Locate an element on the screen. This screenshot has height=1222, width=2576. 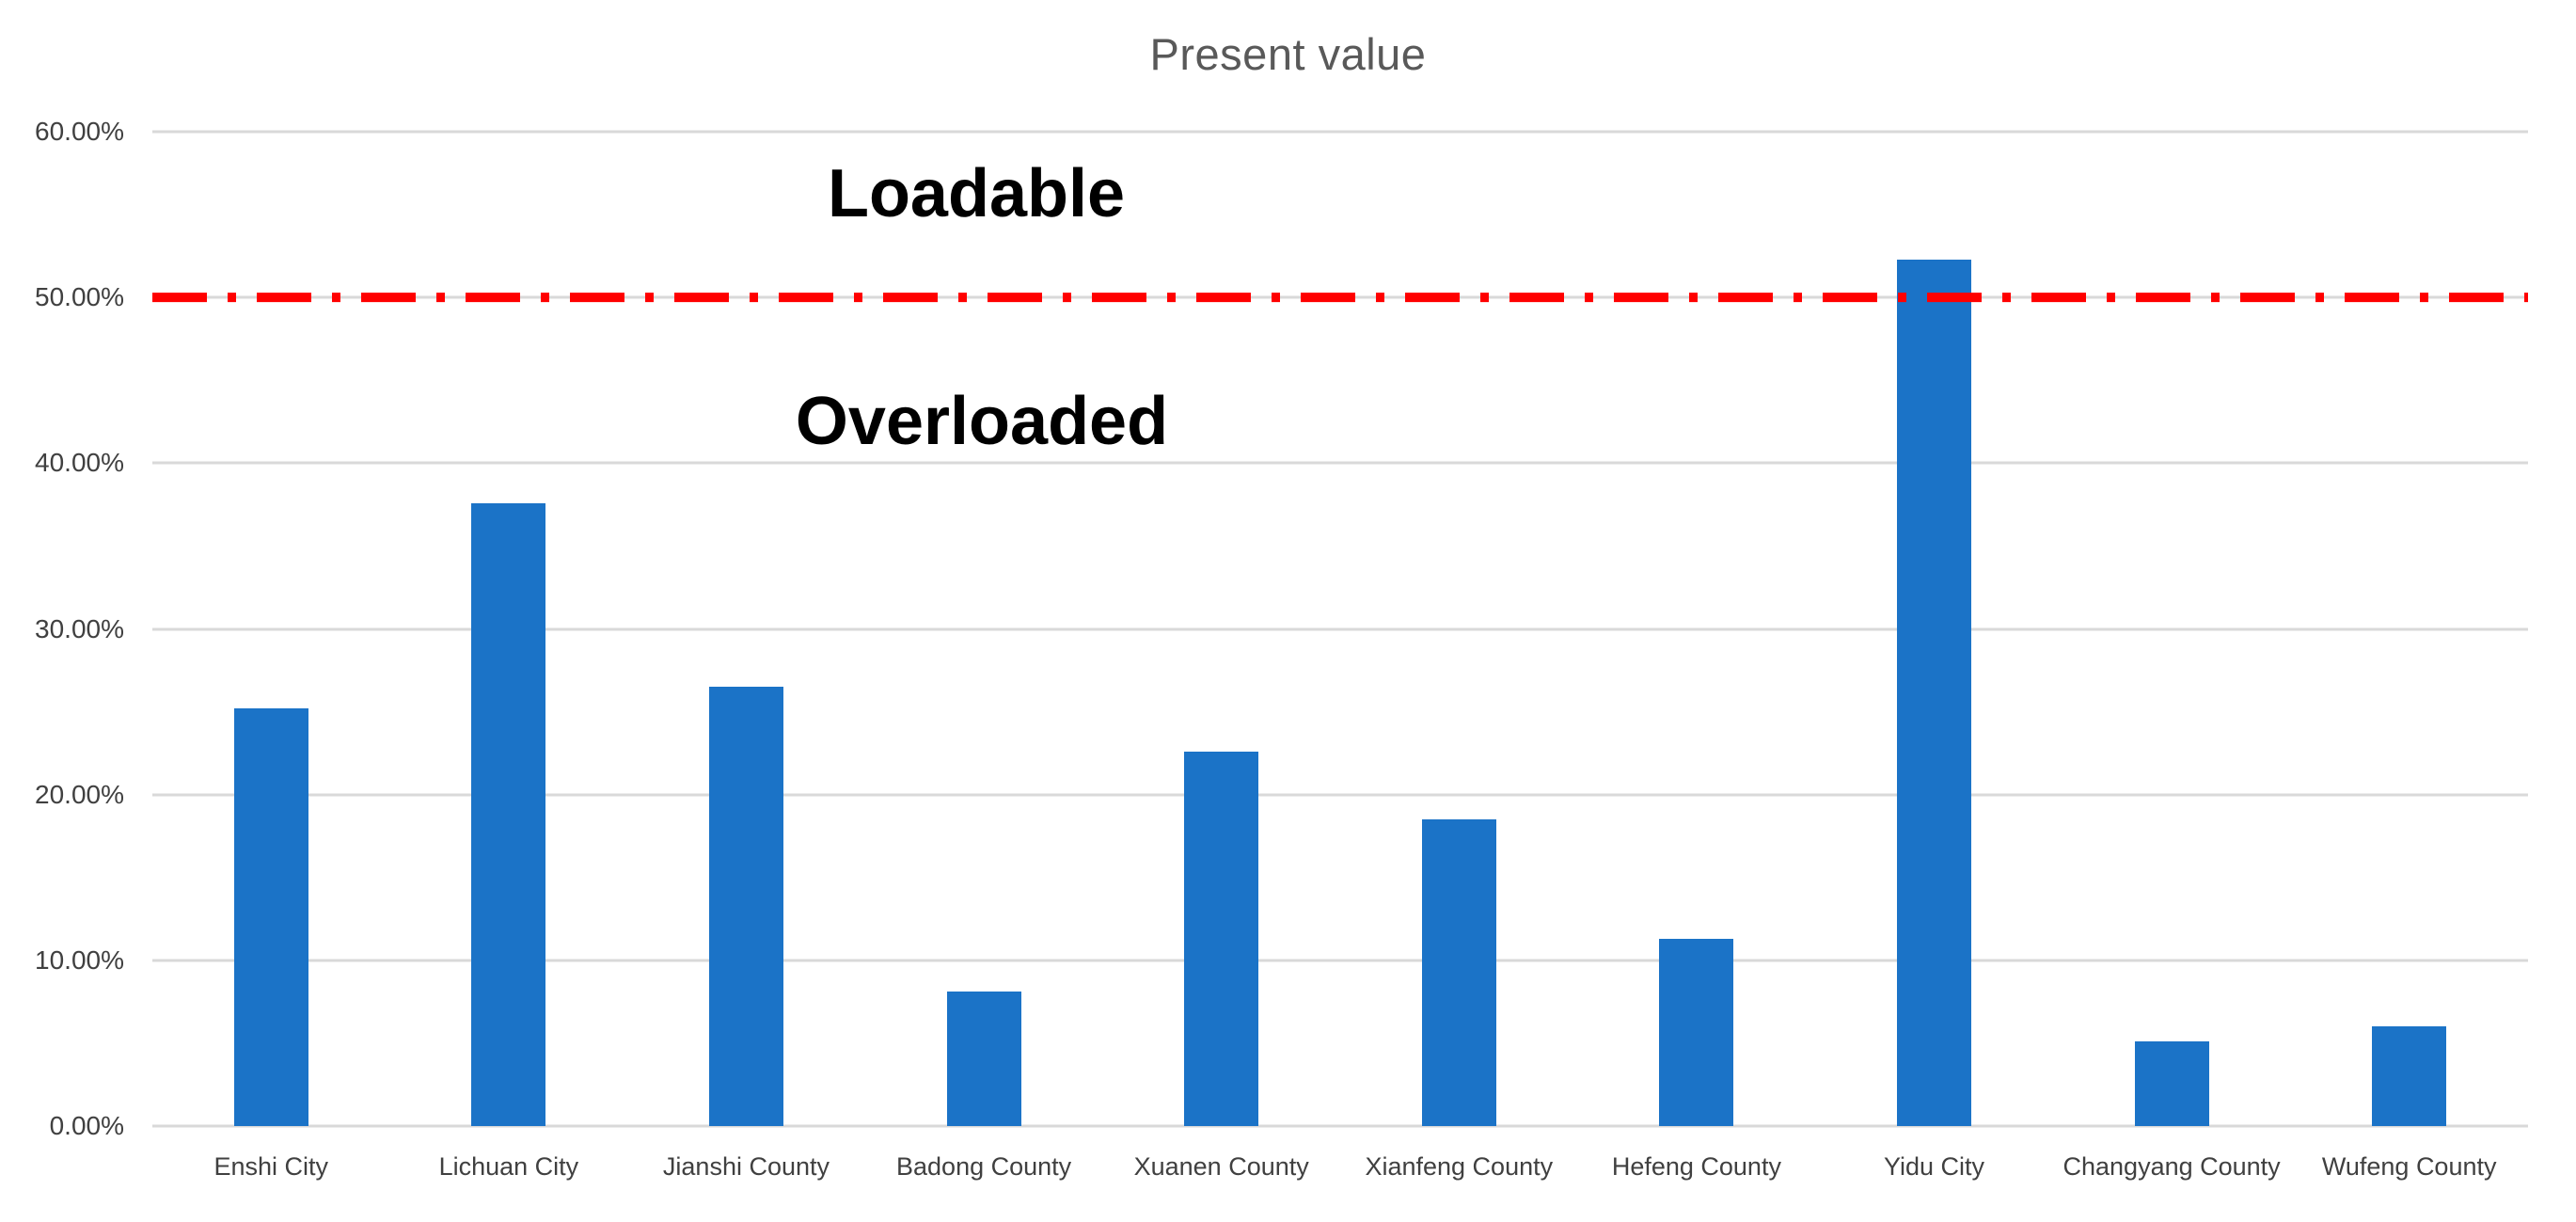
x-axis-category-label: Hefeng County is located at coordinates (1696, 1166).